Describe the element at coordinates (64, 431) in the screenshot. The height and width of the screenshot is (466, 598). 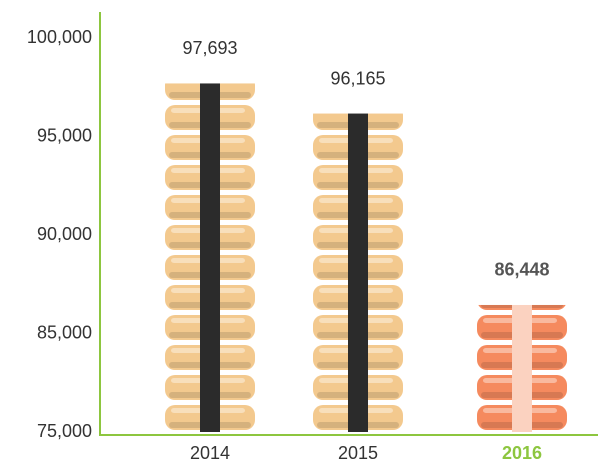
I see `y-tick-label: 75,000` at that location.